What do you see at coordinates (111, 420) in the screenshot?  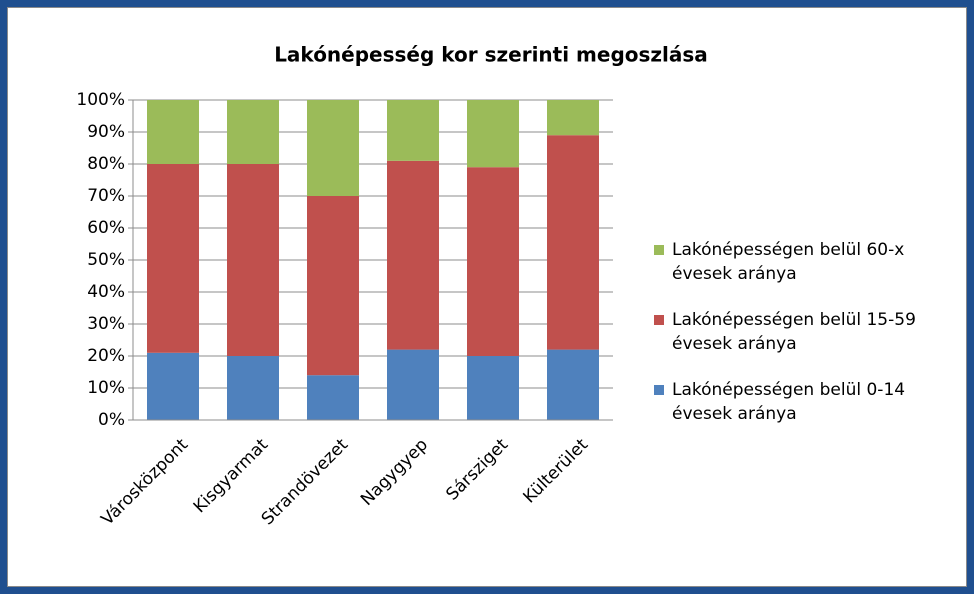 I see `y-tick-label: 0%` at bounding box center [111, 420].